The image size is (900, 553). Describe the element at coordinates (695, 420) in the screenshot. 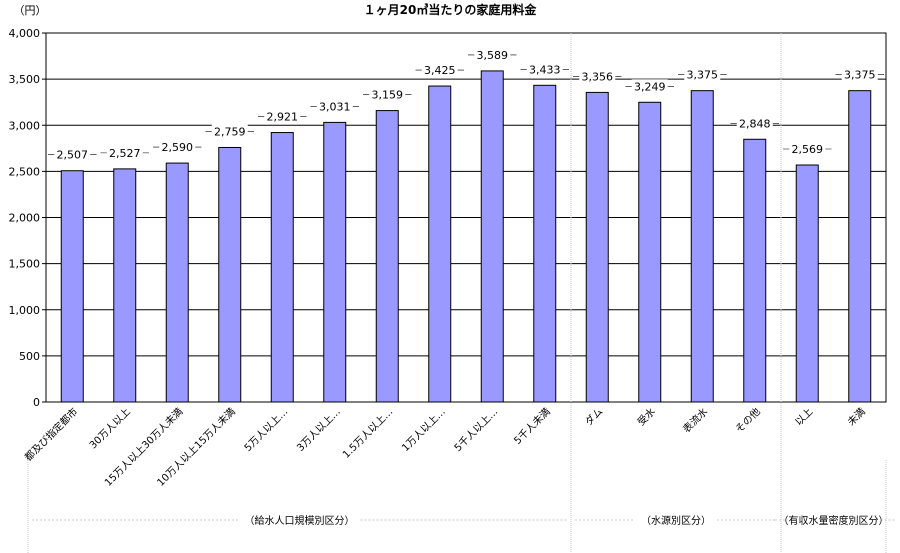

I see `category-label: 表流水` at that location.